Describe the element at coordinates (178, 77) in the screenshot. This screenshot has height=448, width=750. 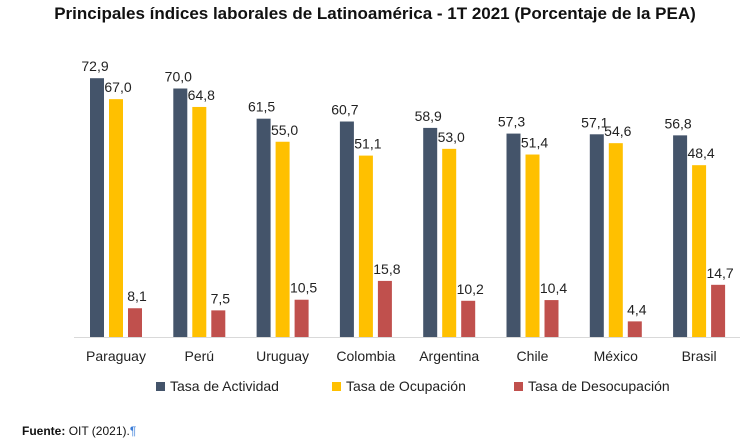
I see `data-label-0-1: 70,0` at that location.